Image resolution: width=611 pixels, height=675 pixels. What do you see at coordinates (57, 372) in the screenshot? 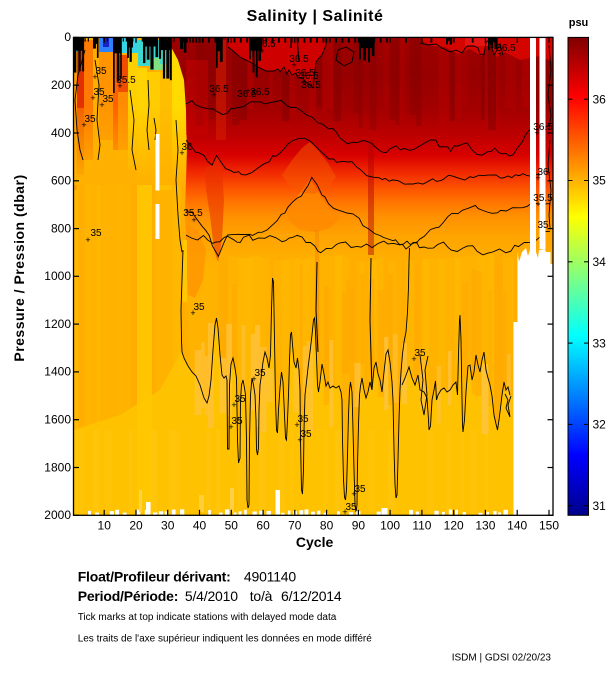
I see `svg-text: 1400` at bounding box center [57, 372].